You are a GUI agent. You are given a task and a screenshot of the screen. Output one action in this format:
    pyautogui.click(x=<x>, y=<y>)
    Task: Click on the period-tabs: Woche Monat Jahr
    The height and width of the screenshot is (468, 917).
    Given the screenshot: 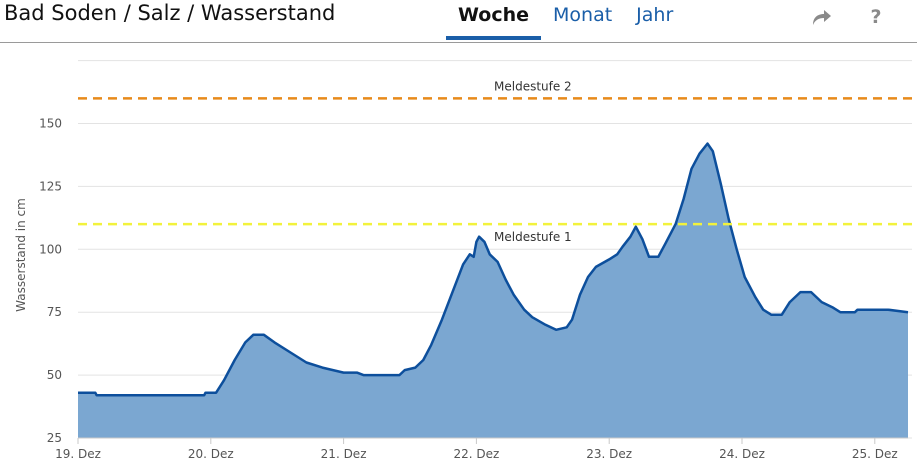 What is the action you would take?
    pyautogui.click(x=565, y=21)
    